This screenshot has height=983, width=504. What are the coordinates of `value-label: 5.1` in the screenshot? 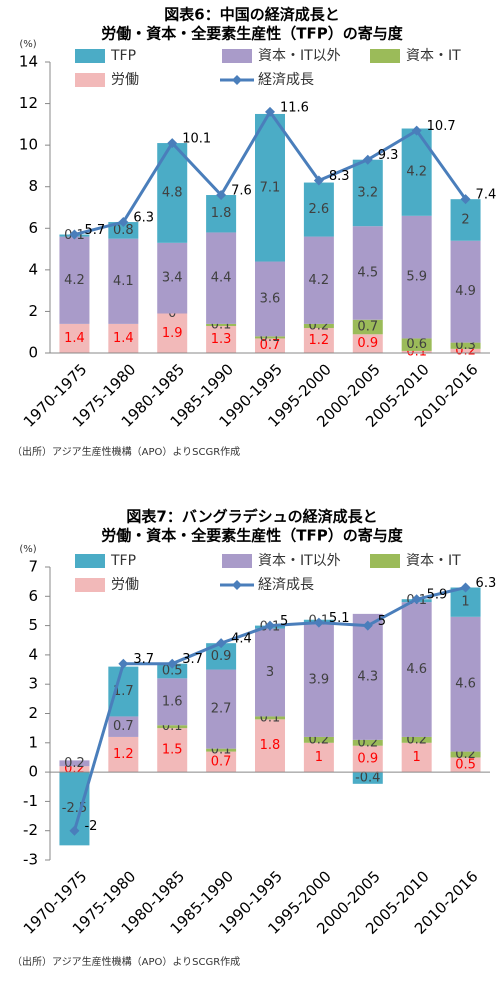 It's located at (339, 618).